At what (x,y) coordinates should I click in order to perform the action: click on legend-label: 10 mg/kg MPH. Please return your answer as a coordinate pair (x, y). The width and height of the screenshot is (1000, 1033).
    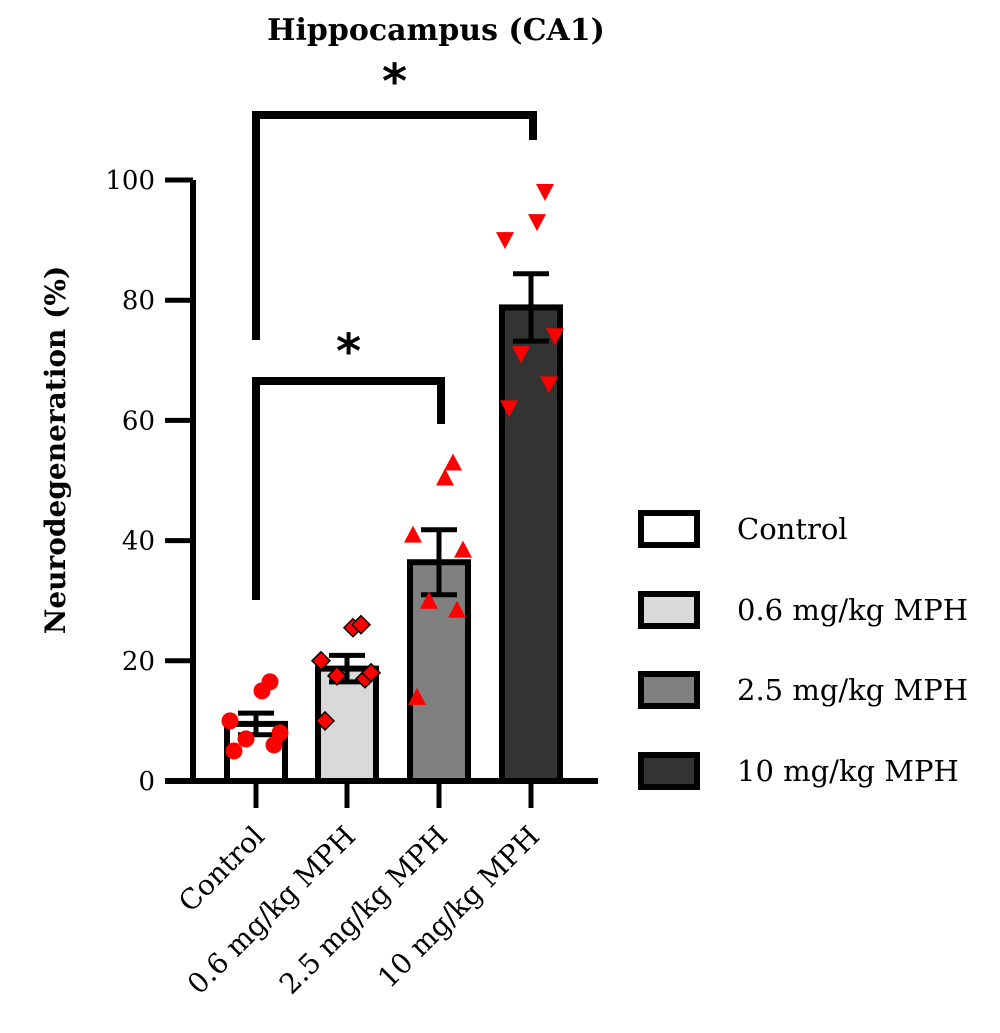
    Looking at the image, I should click on (848, 771).